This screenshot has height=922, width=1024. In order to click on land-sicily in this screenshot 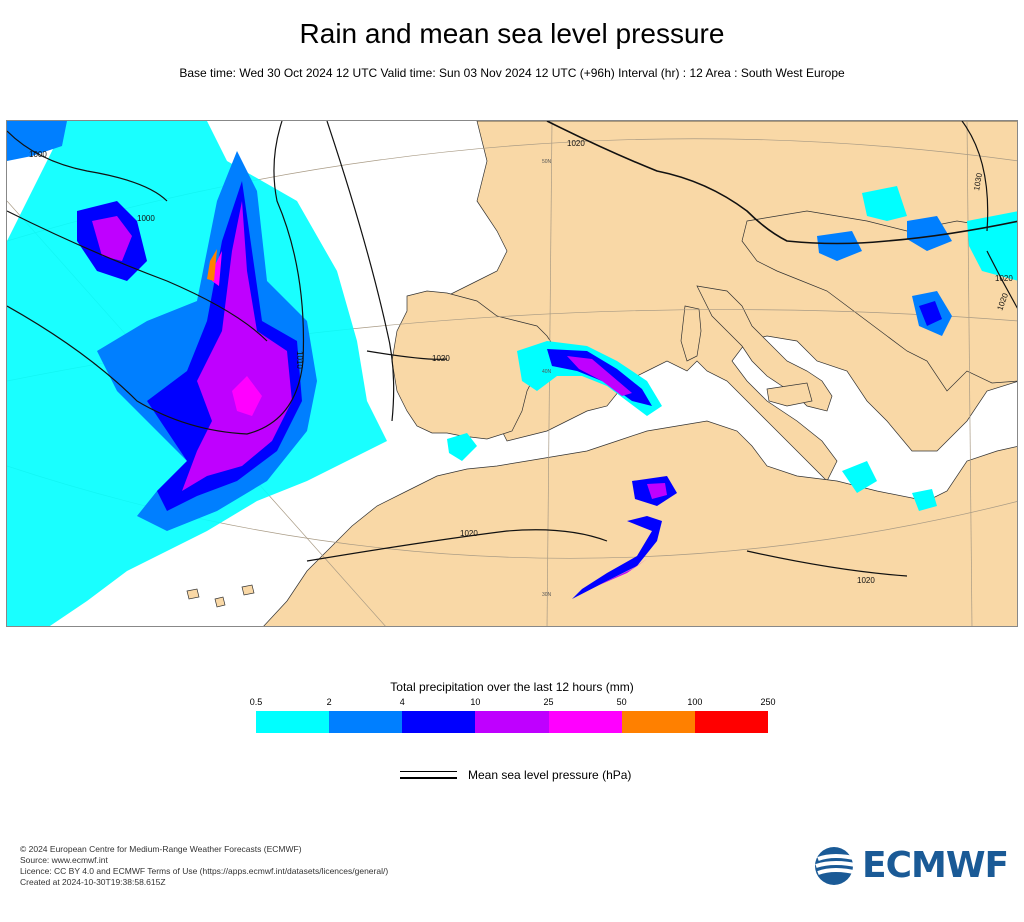, I will do `click(789, 394)`.